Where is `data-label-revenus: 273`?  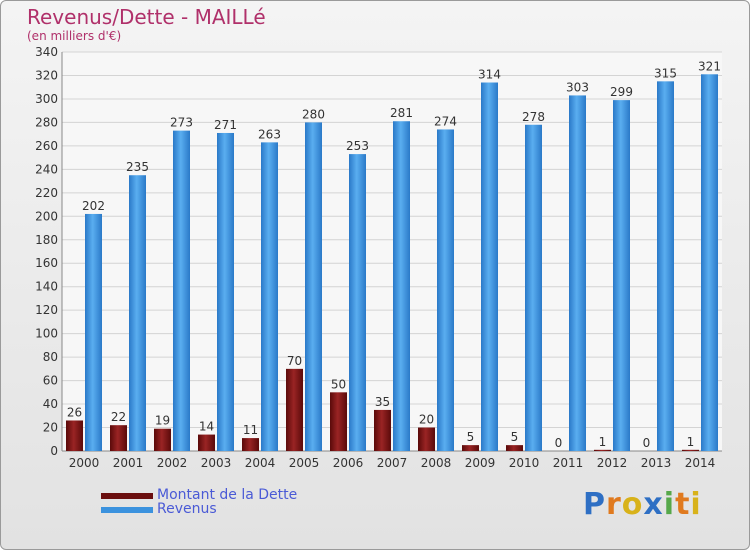 data-label-revenus: 273 is located at coordinates (181, 123).